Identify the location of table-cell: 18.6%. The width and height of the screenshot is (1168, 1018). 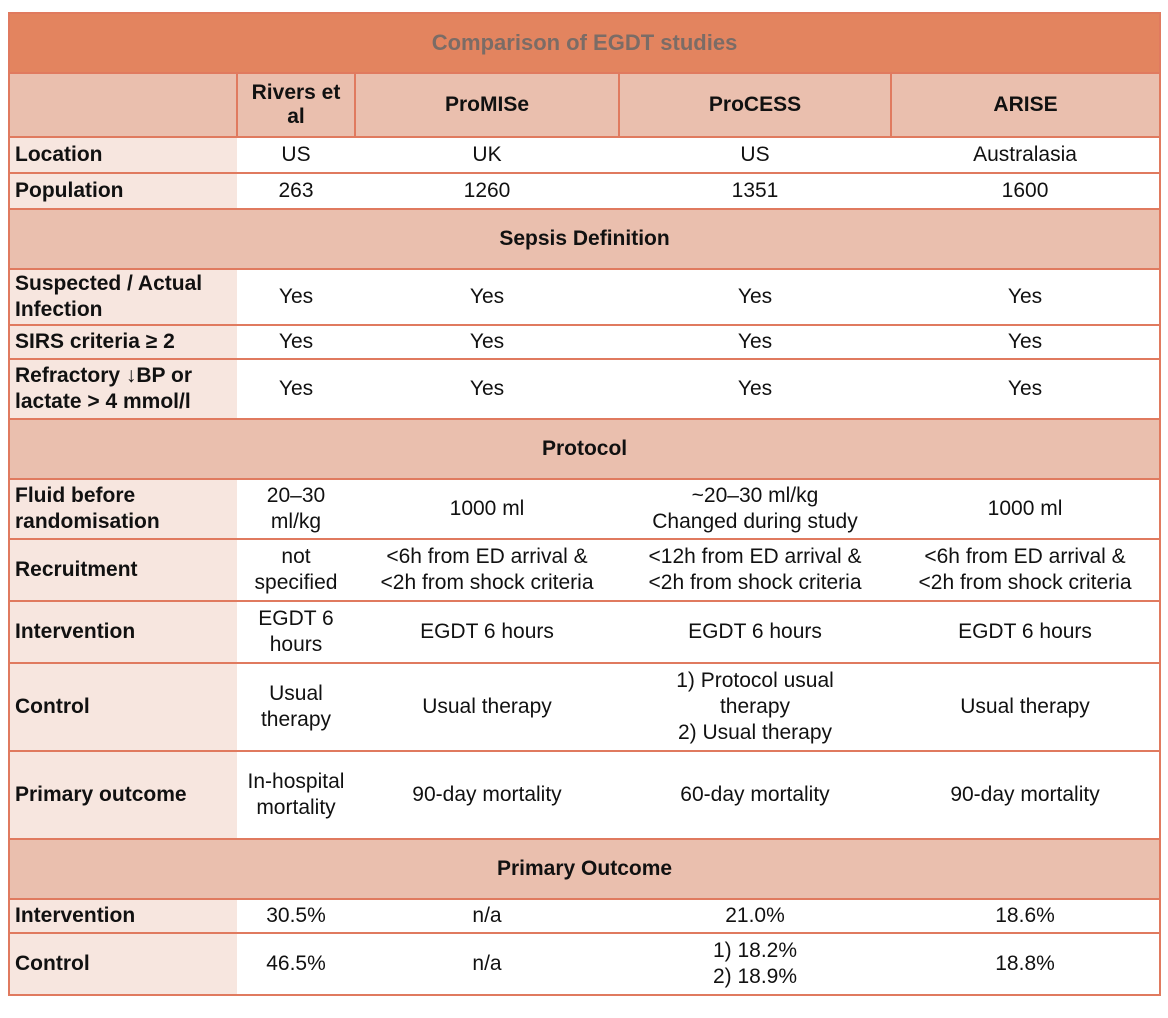
(1026, 916).